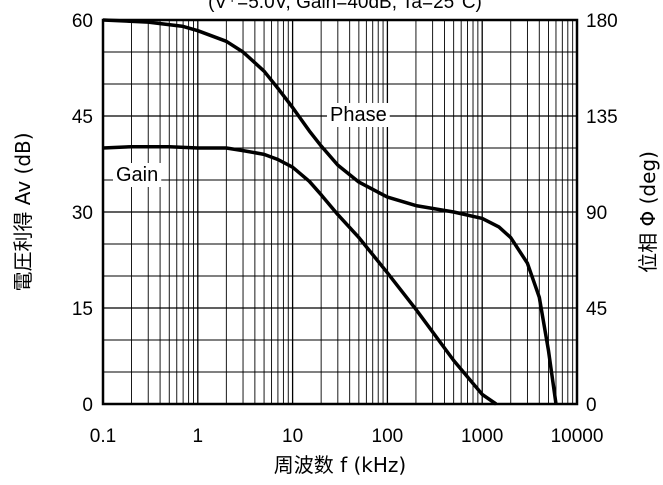 The height and width of the screenshot is (485, 663). What do you see at coordinates (596, 309) in the screenshot?
I see `y-right-tick-label: 45` at bounding box center [596, 309].